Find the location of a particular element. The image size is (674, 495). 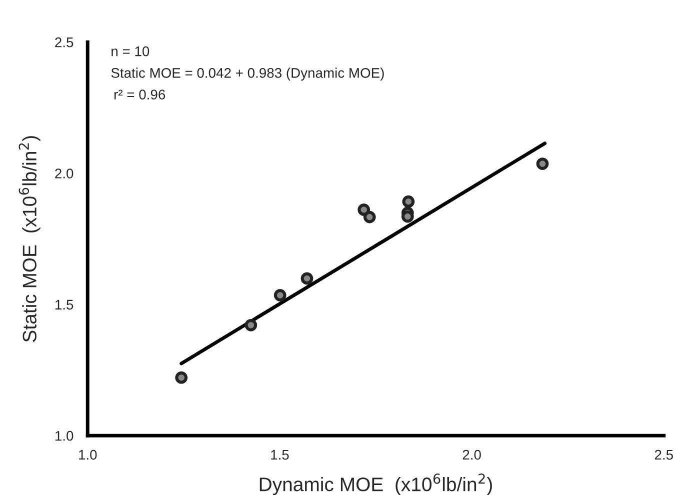

x-tick-label: 2.5 is located at coordinates (663, 455).